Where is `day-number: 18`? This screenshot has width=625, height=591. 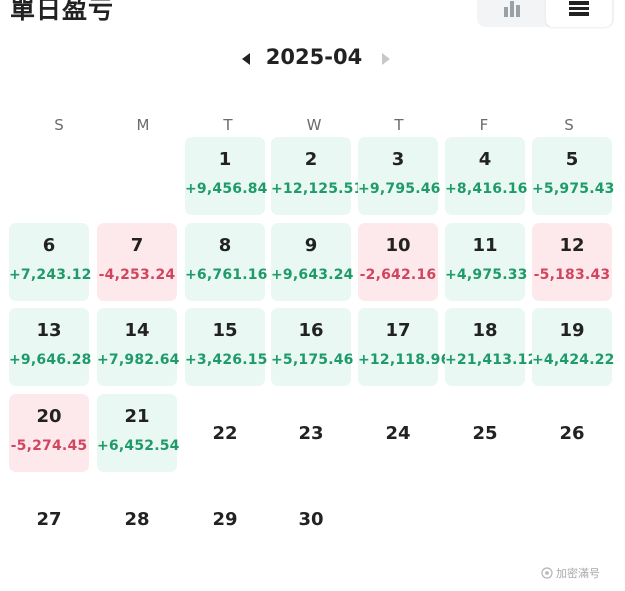 day-number: 18 is located at coordinates (485, 330).